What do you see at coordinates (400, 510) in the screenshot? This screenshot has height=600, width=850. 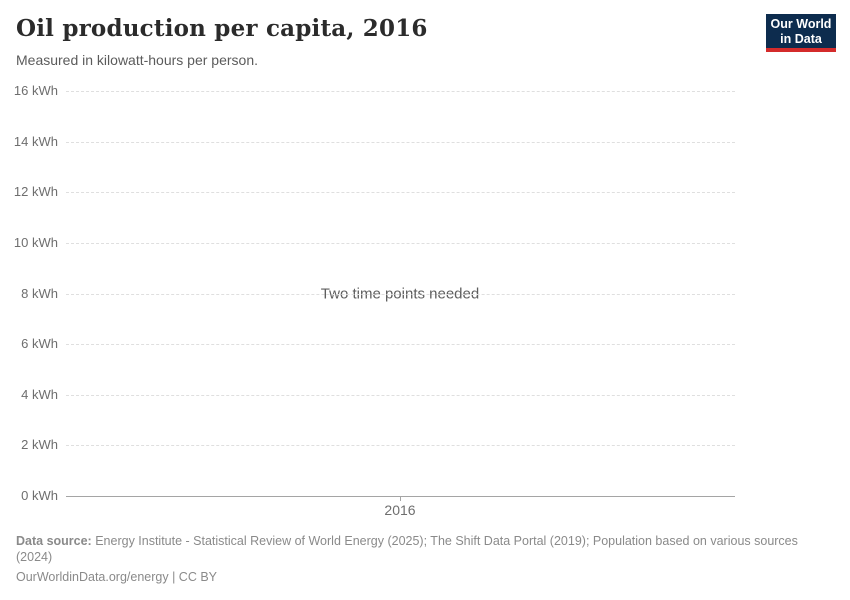 I see `x-axis-tick-label: 2016` at bounding box center [400, 510].